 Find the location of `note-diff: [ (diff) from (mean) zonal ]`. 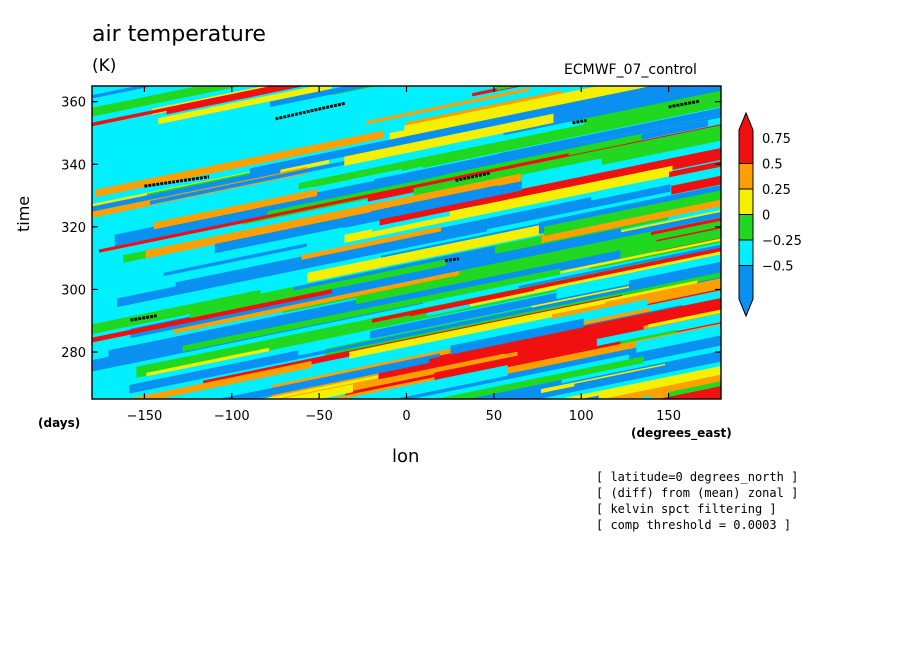

note-diff: [ (diff) from (mean) zonal ] is located at coordinates (697, 493).